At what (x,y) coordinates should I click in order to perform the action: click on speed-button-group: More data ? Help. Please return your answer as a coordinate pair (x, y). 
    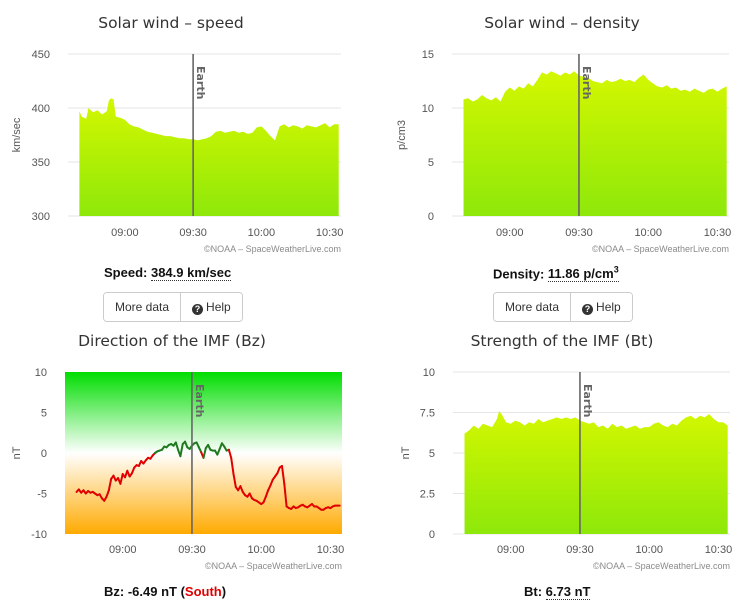
    Looking at the image, I should click on (173, 307).